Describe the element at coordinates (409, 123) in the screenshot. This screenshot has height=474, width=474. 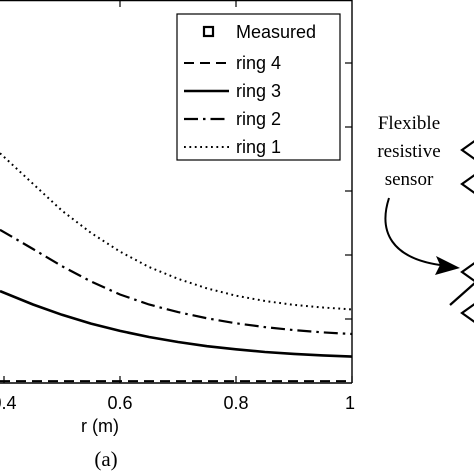
I see `annotation-line: Flexible` at that location.